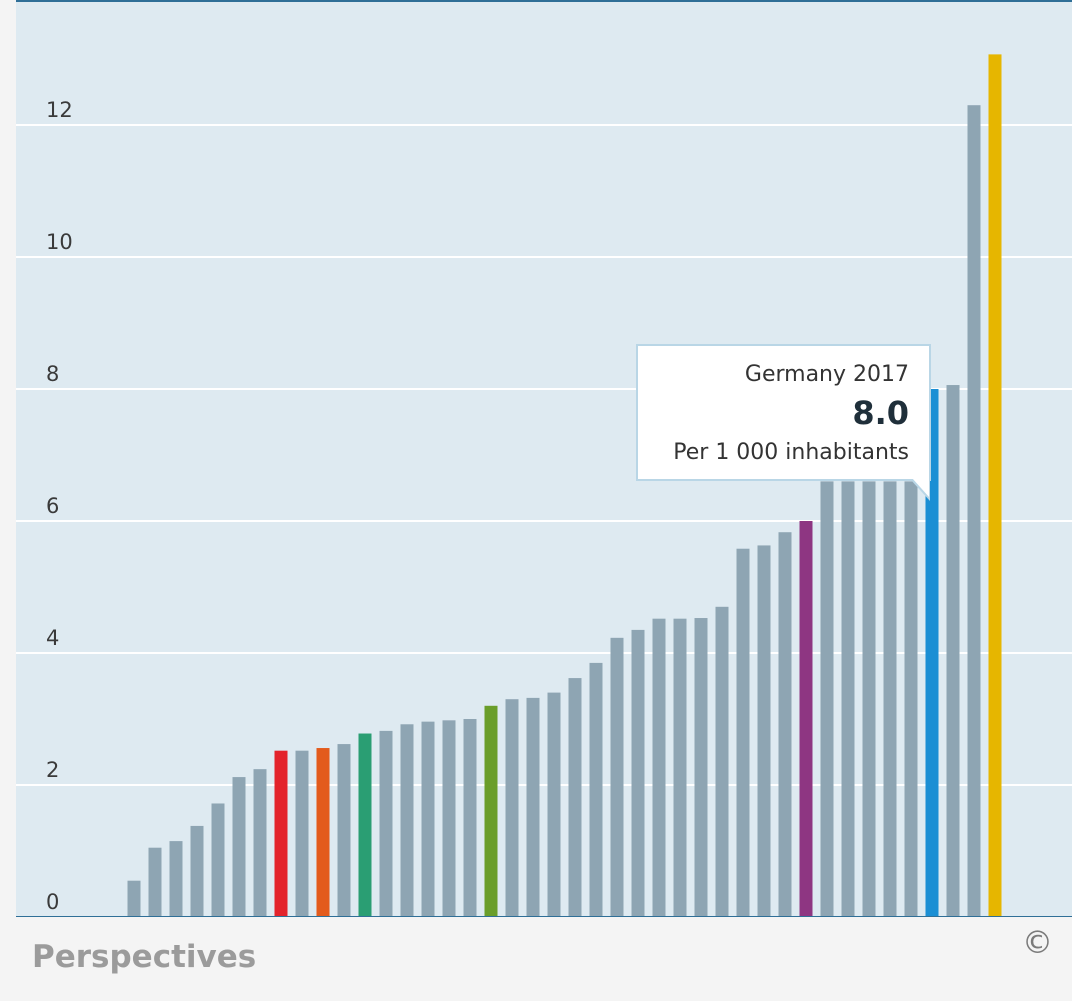  What do you see at coordinates (52, 770) in the screenshot?
I see `y-tick-label: 2` at bounding box center [52, 770].